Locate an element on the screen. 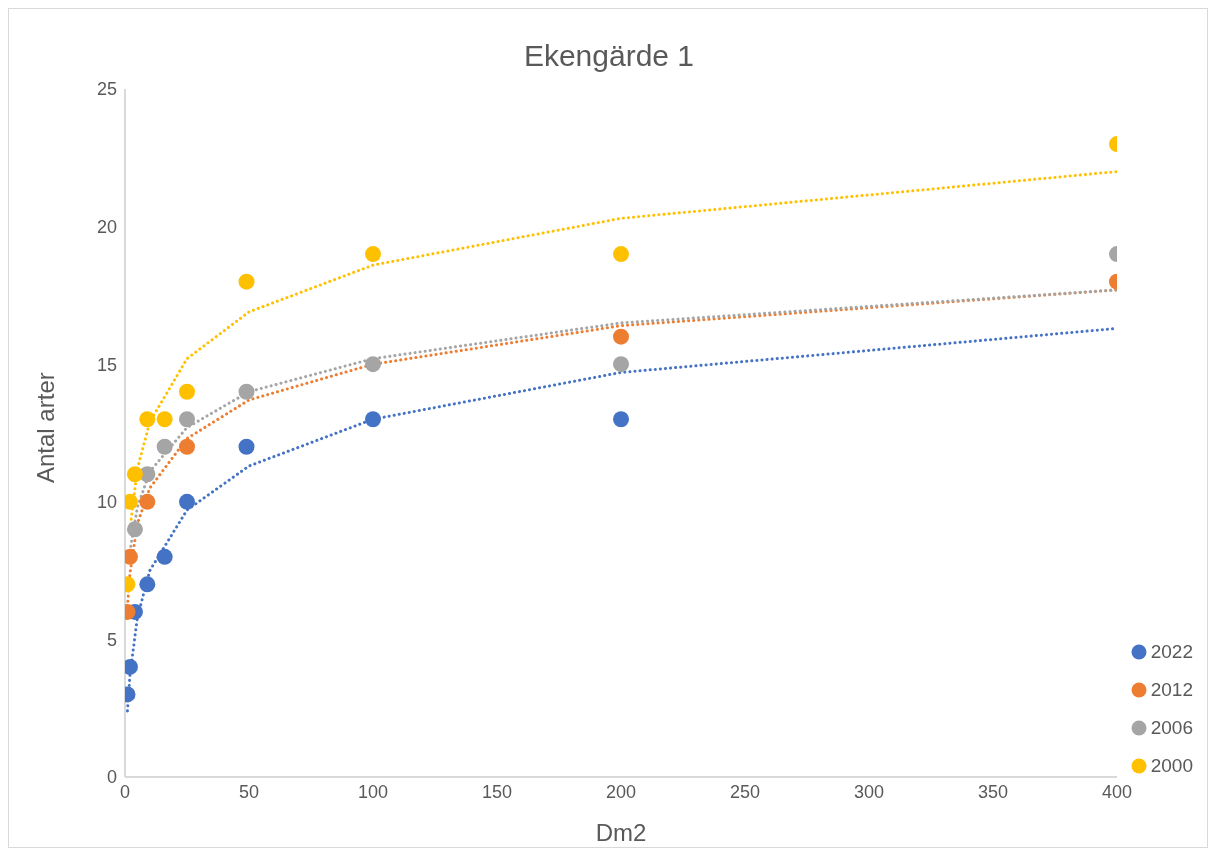  x-axis-title: Dm2 is located at coordinates (621, 832).